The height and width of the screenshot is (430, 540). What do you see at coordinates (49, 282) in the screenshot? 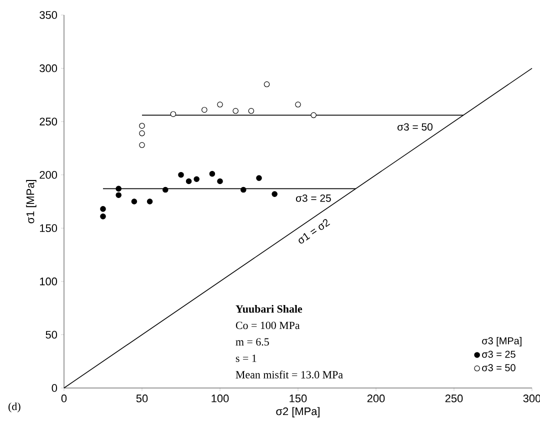
I see `y-tick-label: 100` at bounding box center [49, 282].